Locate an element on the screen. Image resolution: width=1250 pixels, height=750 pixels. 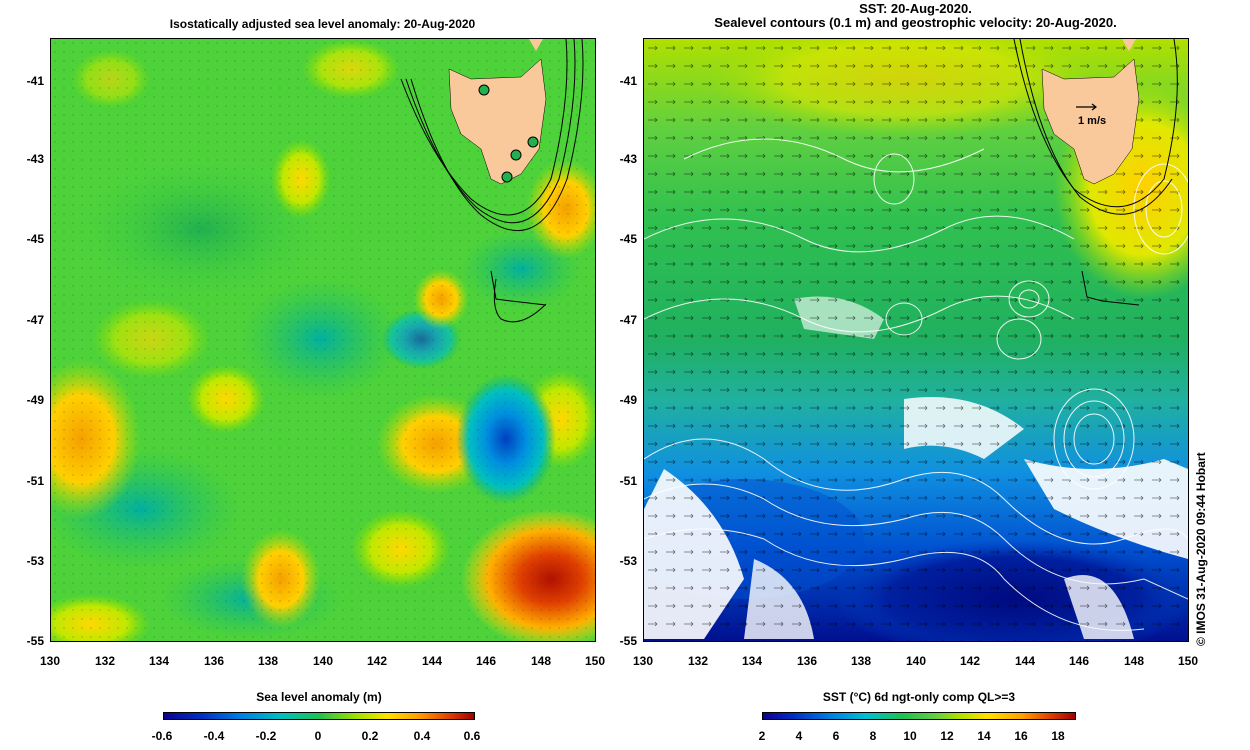
sla-colorbar-title: Sea level anomaly (m) is located at coordinates (319, 697).